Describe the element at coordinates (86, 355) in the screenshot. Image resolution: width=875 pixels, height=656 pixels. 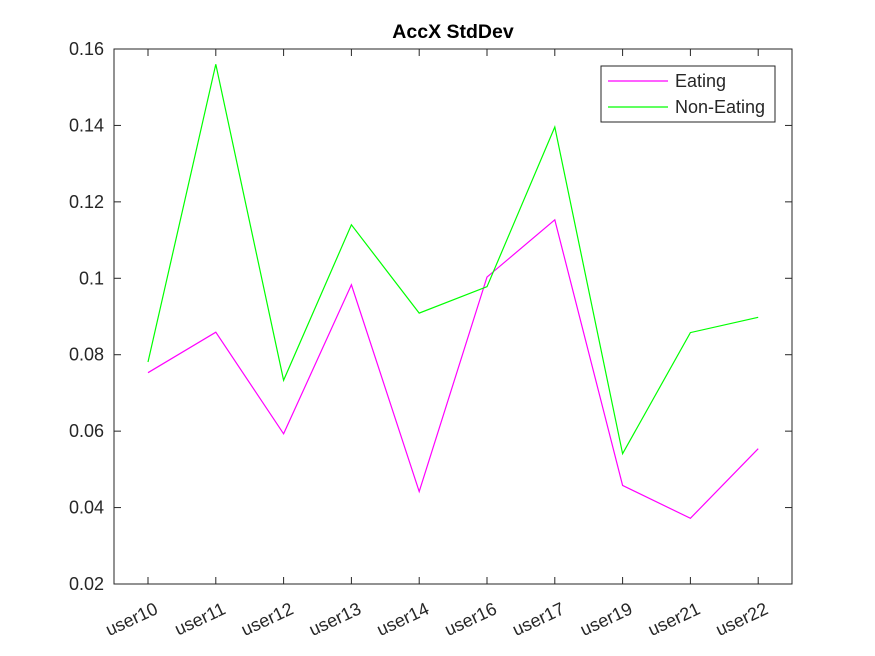
I see `y-tick-label: 0.08` at that location.